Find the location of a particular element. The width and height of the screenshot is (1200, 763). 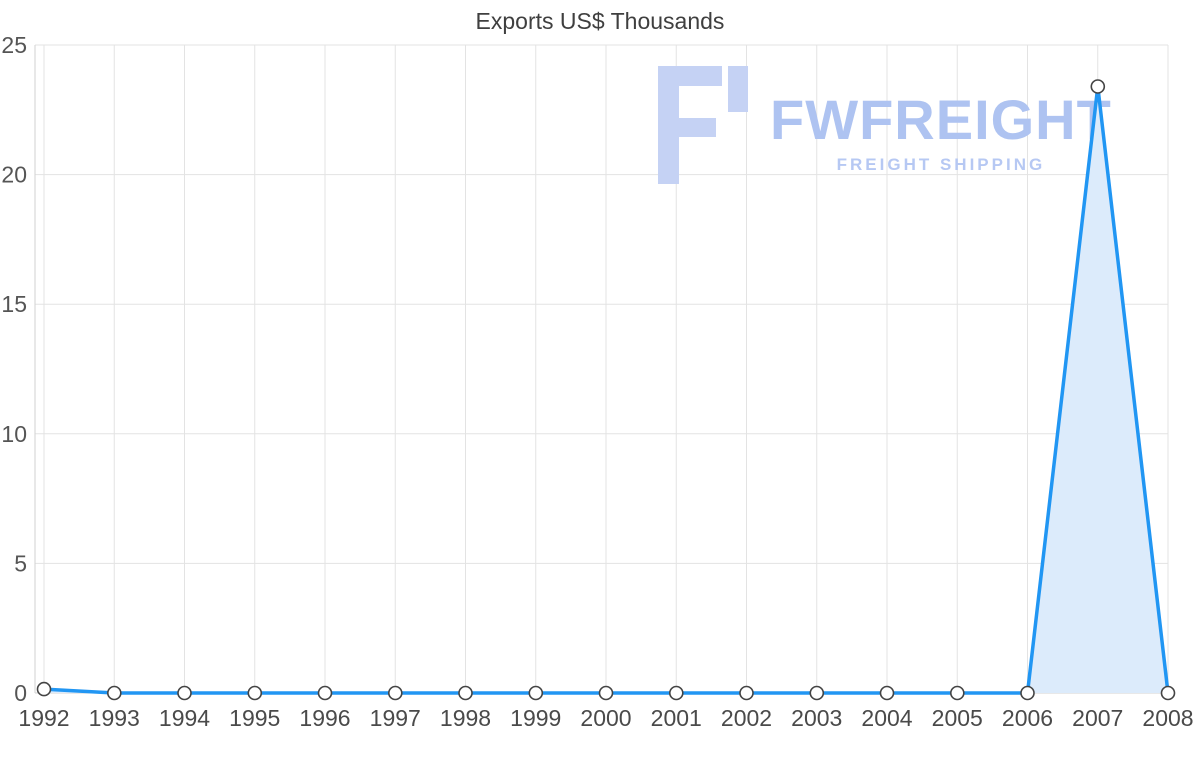

x-axis-tick-label: 2005 is located at coordinates (957, 718).